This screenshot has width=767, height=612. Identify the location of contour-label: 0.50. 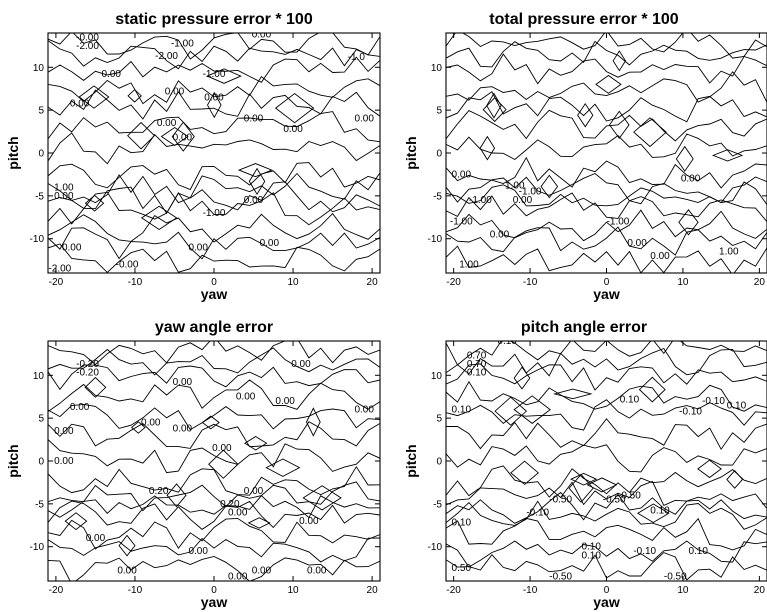
(462, 568).